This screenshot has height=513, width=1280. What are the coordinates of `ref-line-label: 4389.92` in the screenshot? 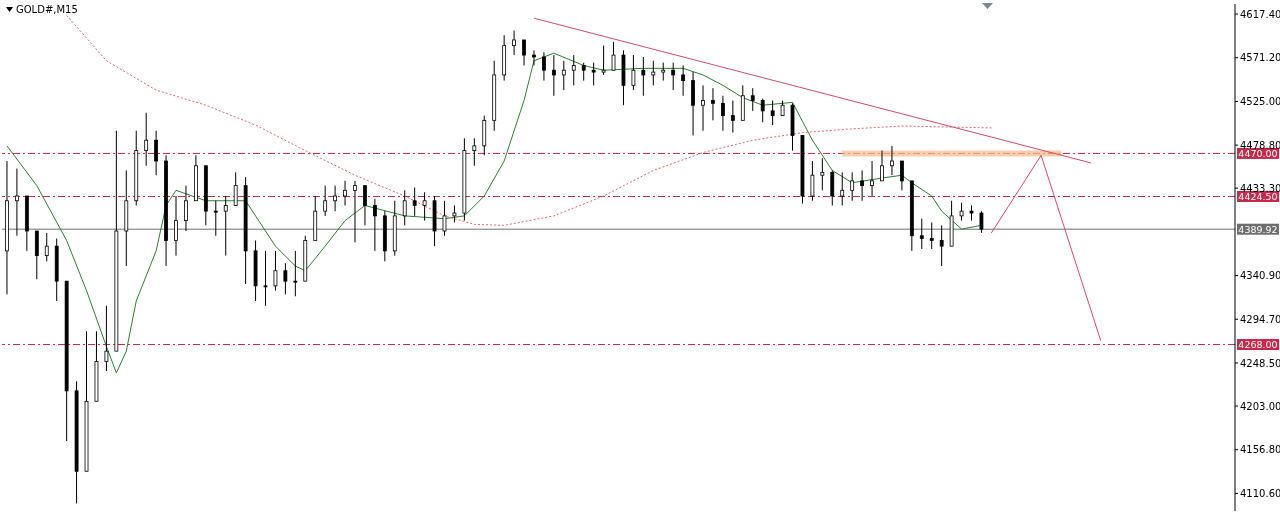 It's located at (1258, 229).